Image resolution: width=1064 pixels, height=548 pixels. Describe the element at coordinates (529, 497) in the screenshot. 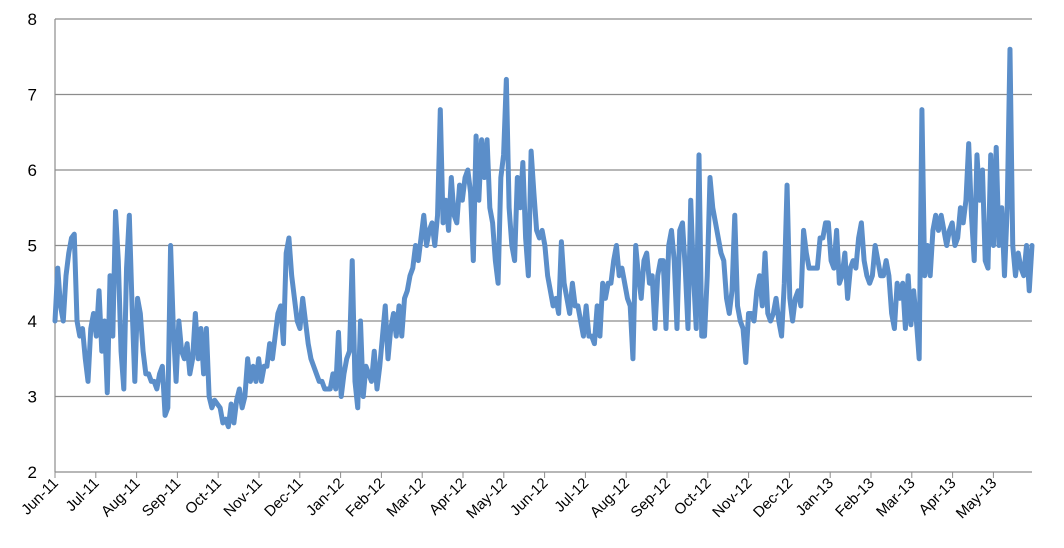

I see `x-tick-label: Jun-12` at that location.